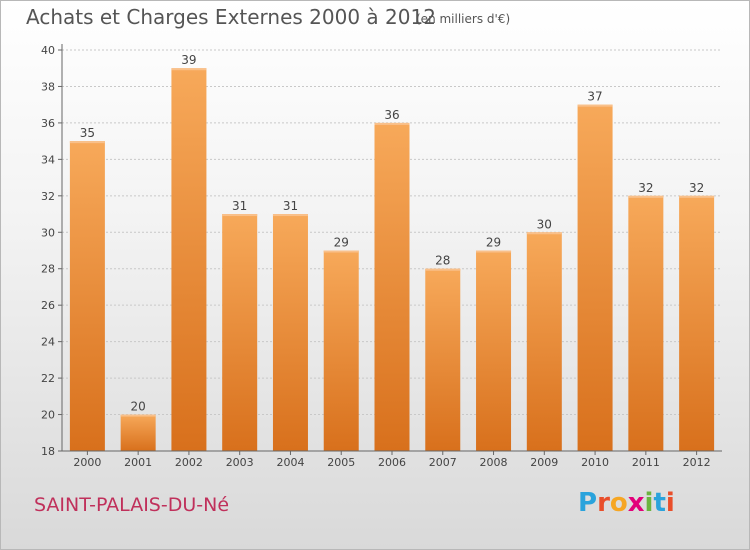  Describe the element at coordinates (48, 305) in the screenshot. I see `y-tick-label: 26` at that location.